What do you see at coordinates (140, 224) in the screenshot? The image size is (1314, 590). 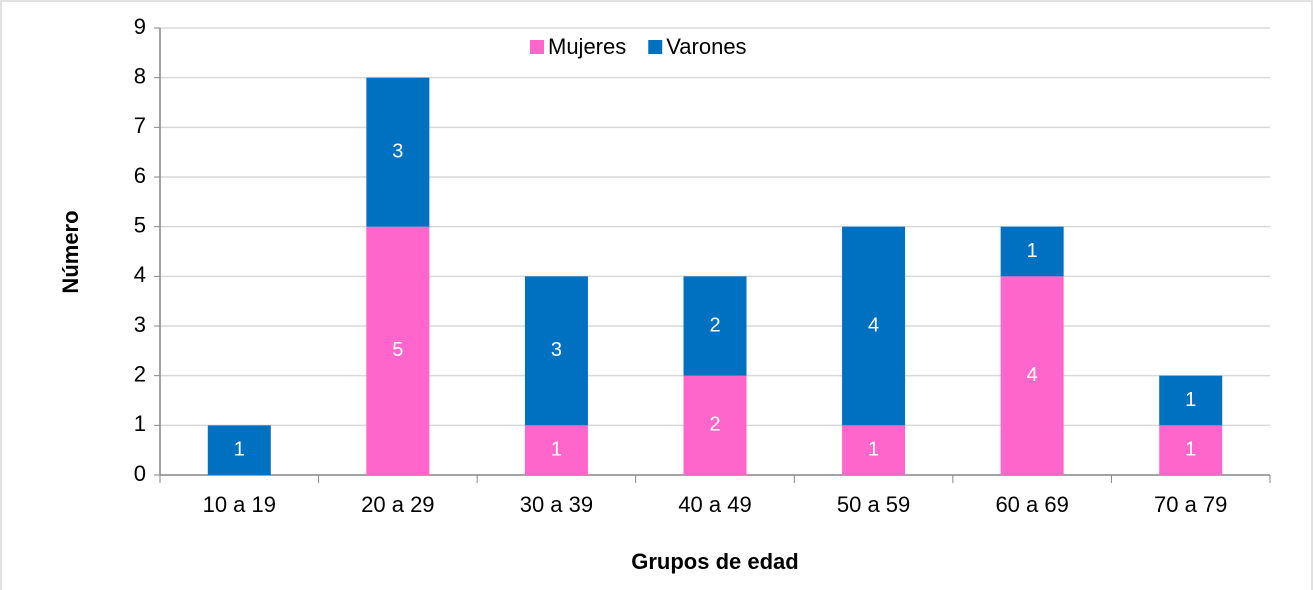 I see `y-tick-label: 5` at bounding box center [140, 224].